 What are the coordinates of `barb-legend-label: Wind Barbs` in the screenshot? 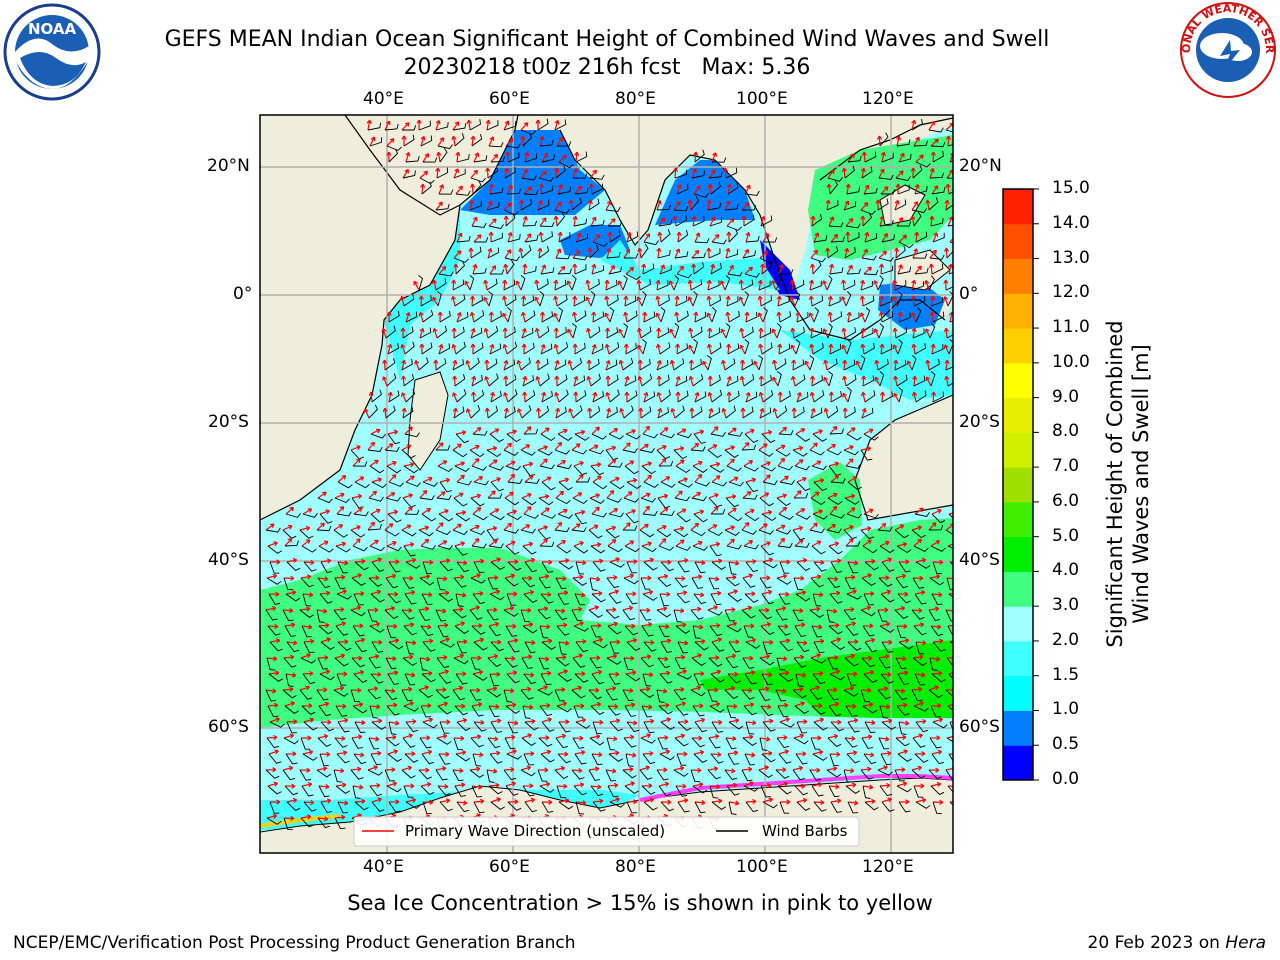 It's located at (805, 831).